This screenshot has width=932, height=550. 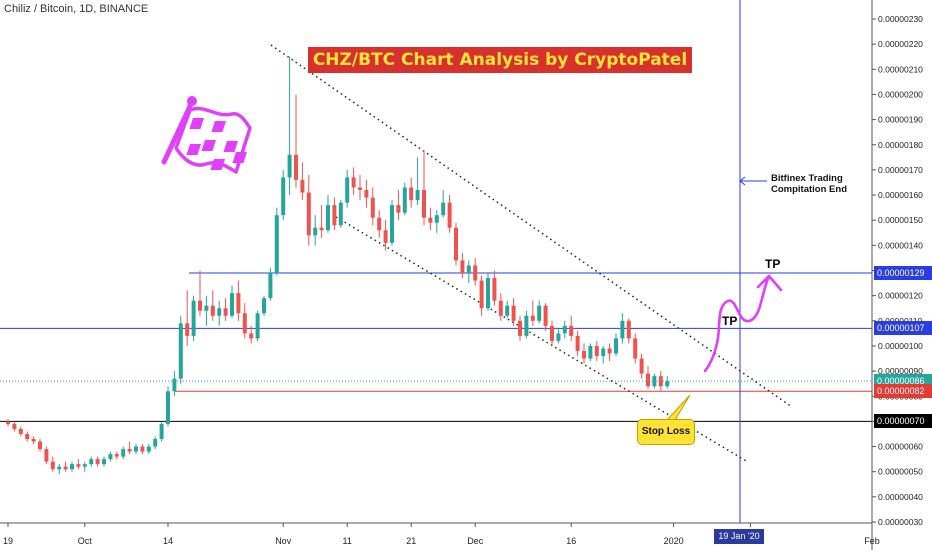 I want to click on y-tick-label: 0.00000140, so click(x=900, y=245).